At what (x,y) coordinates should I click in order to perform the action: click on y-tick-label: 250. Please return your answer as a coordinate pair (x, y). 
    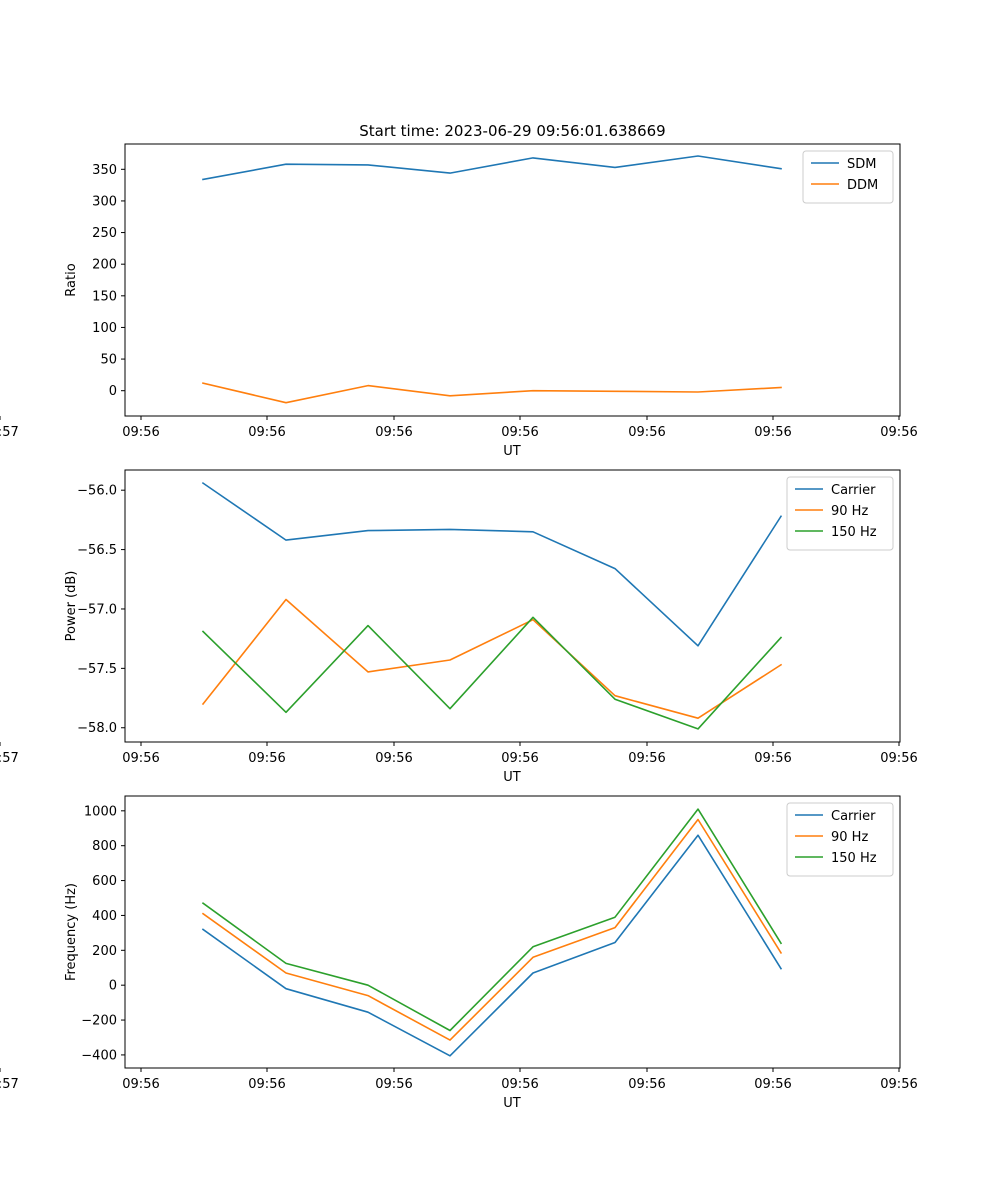
    Looking at the image, I should click on (104, 233).